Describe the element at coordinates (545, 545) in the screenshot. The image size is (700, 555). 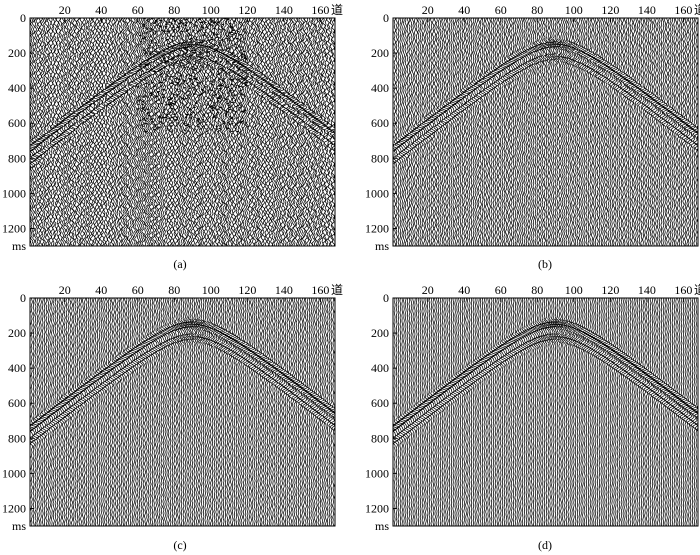
I see `panel-label: (d)` at that location.